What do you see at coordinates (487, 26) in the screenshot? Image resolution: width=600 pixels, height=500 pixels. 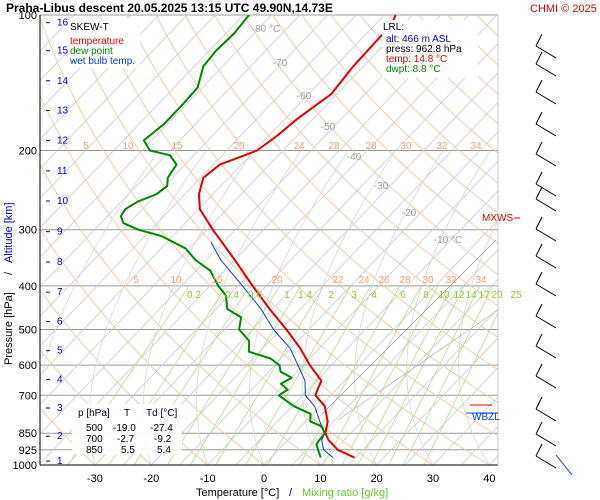 I see `dry-adiabat-line` at bounding box center [487, 26].